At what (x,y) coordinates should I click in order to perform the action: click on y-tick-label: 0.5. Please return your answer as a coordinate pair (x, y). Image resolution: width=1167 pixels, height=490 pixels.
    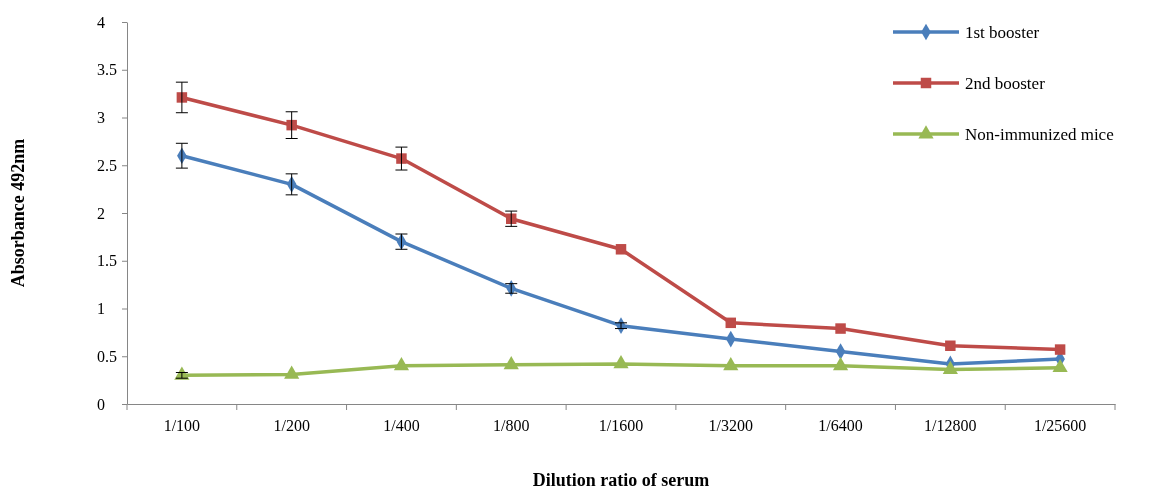
    Looking at the image, I should click on (107, 356).